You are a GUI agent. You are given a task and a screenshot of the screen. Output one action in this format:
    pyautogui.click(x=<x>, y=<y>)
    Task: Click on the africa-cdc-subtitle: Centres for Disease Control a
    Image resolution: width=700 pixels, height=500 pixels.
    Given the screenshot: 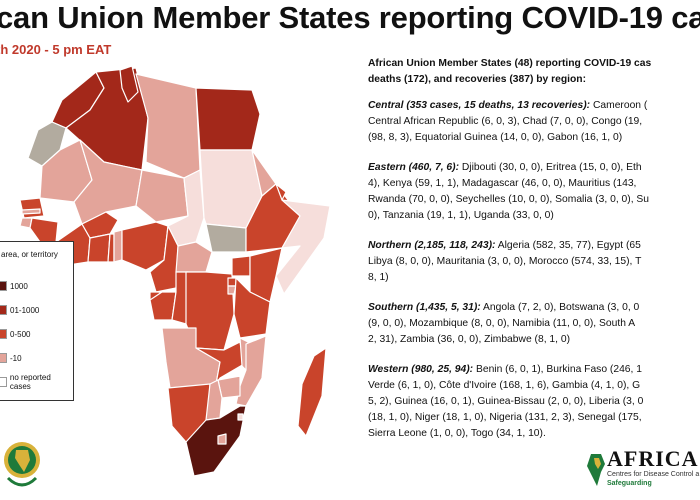 What is the action you would take?
    pyautogui.click(x=653, y=474)
    